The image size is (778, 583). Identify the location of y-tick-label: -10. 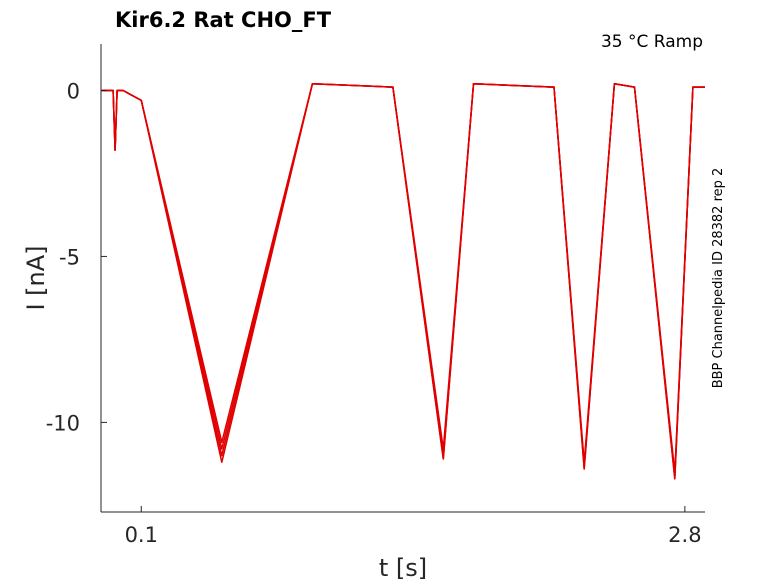
(63, 423).